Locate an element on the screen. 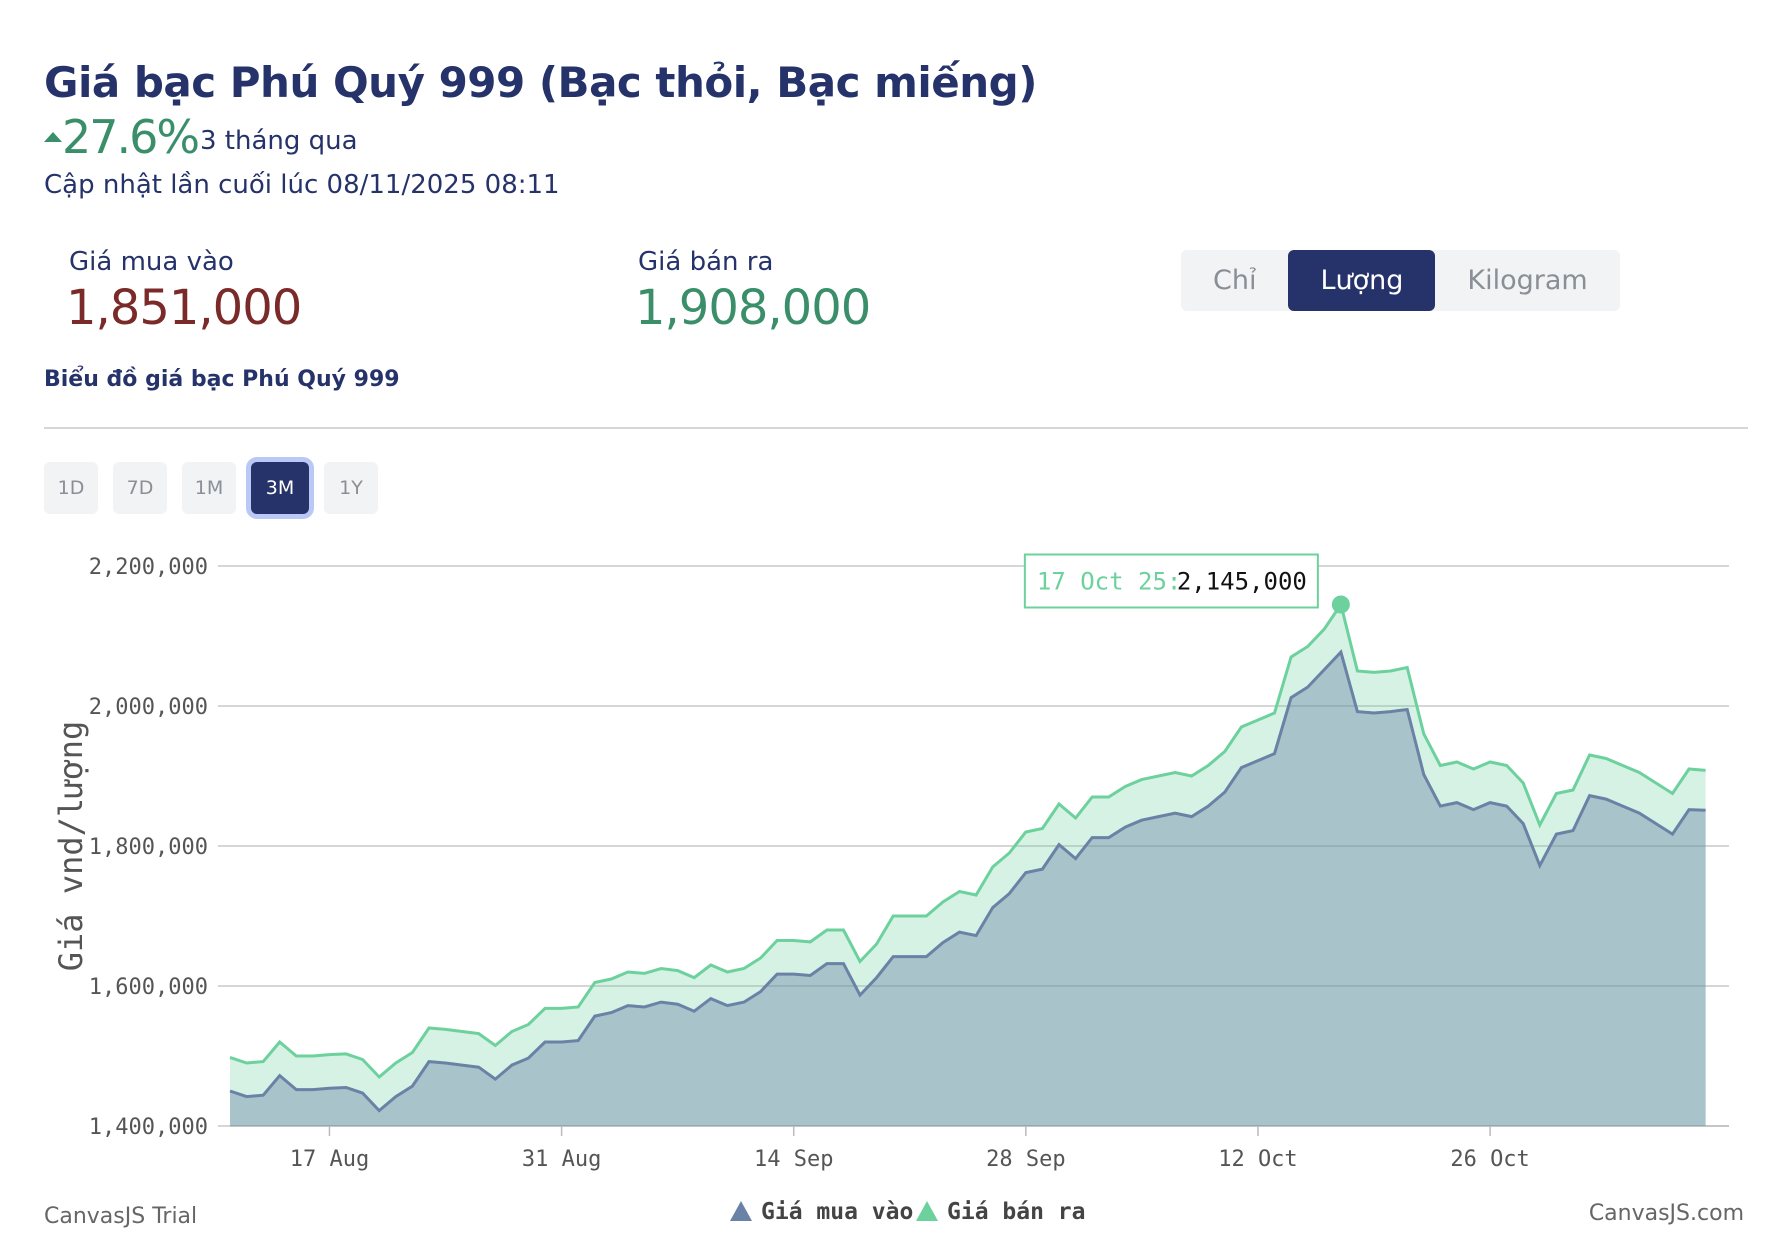  tooltip-label: 17 Oct 25: is located at coordinates (1109, 582).